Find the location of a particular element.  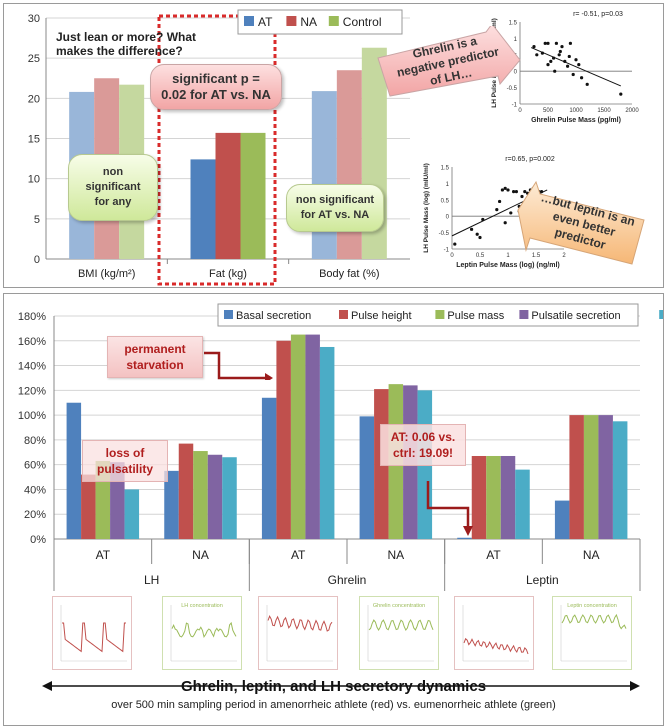

ghrelin-callout-arrow is located at coordinates (449, 61).